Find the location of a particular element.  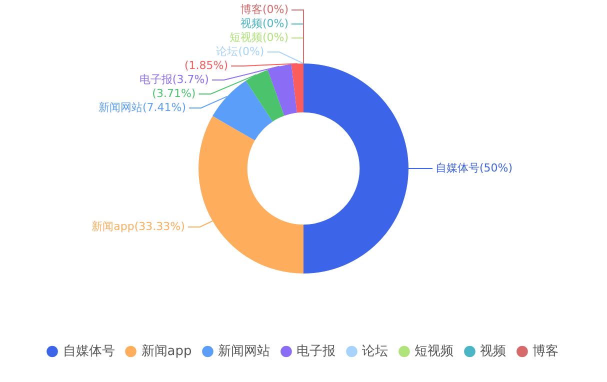

text: 视频(0%) is located at coordinates (264, 23).